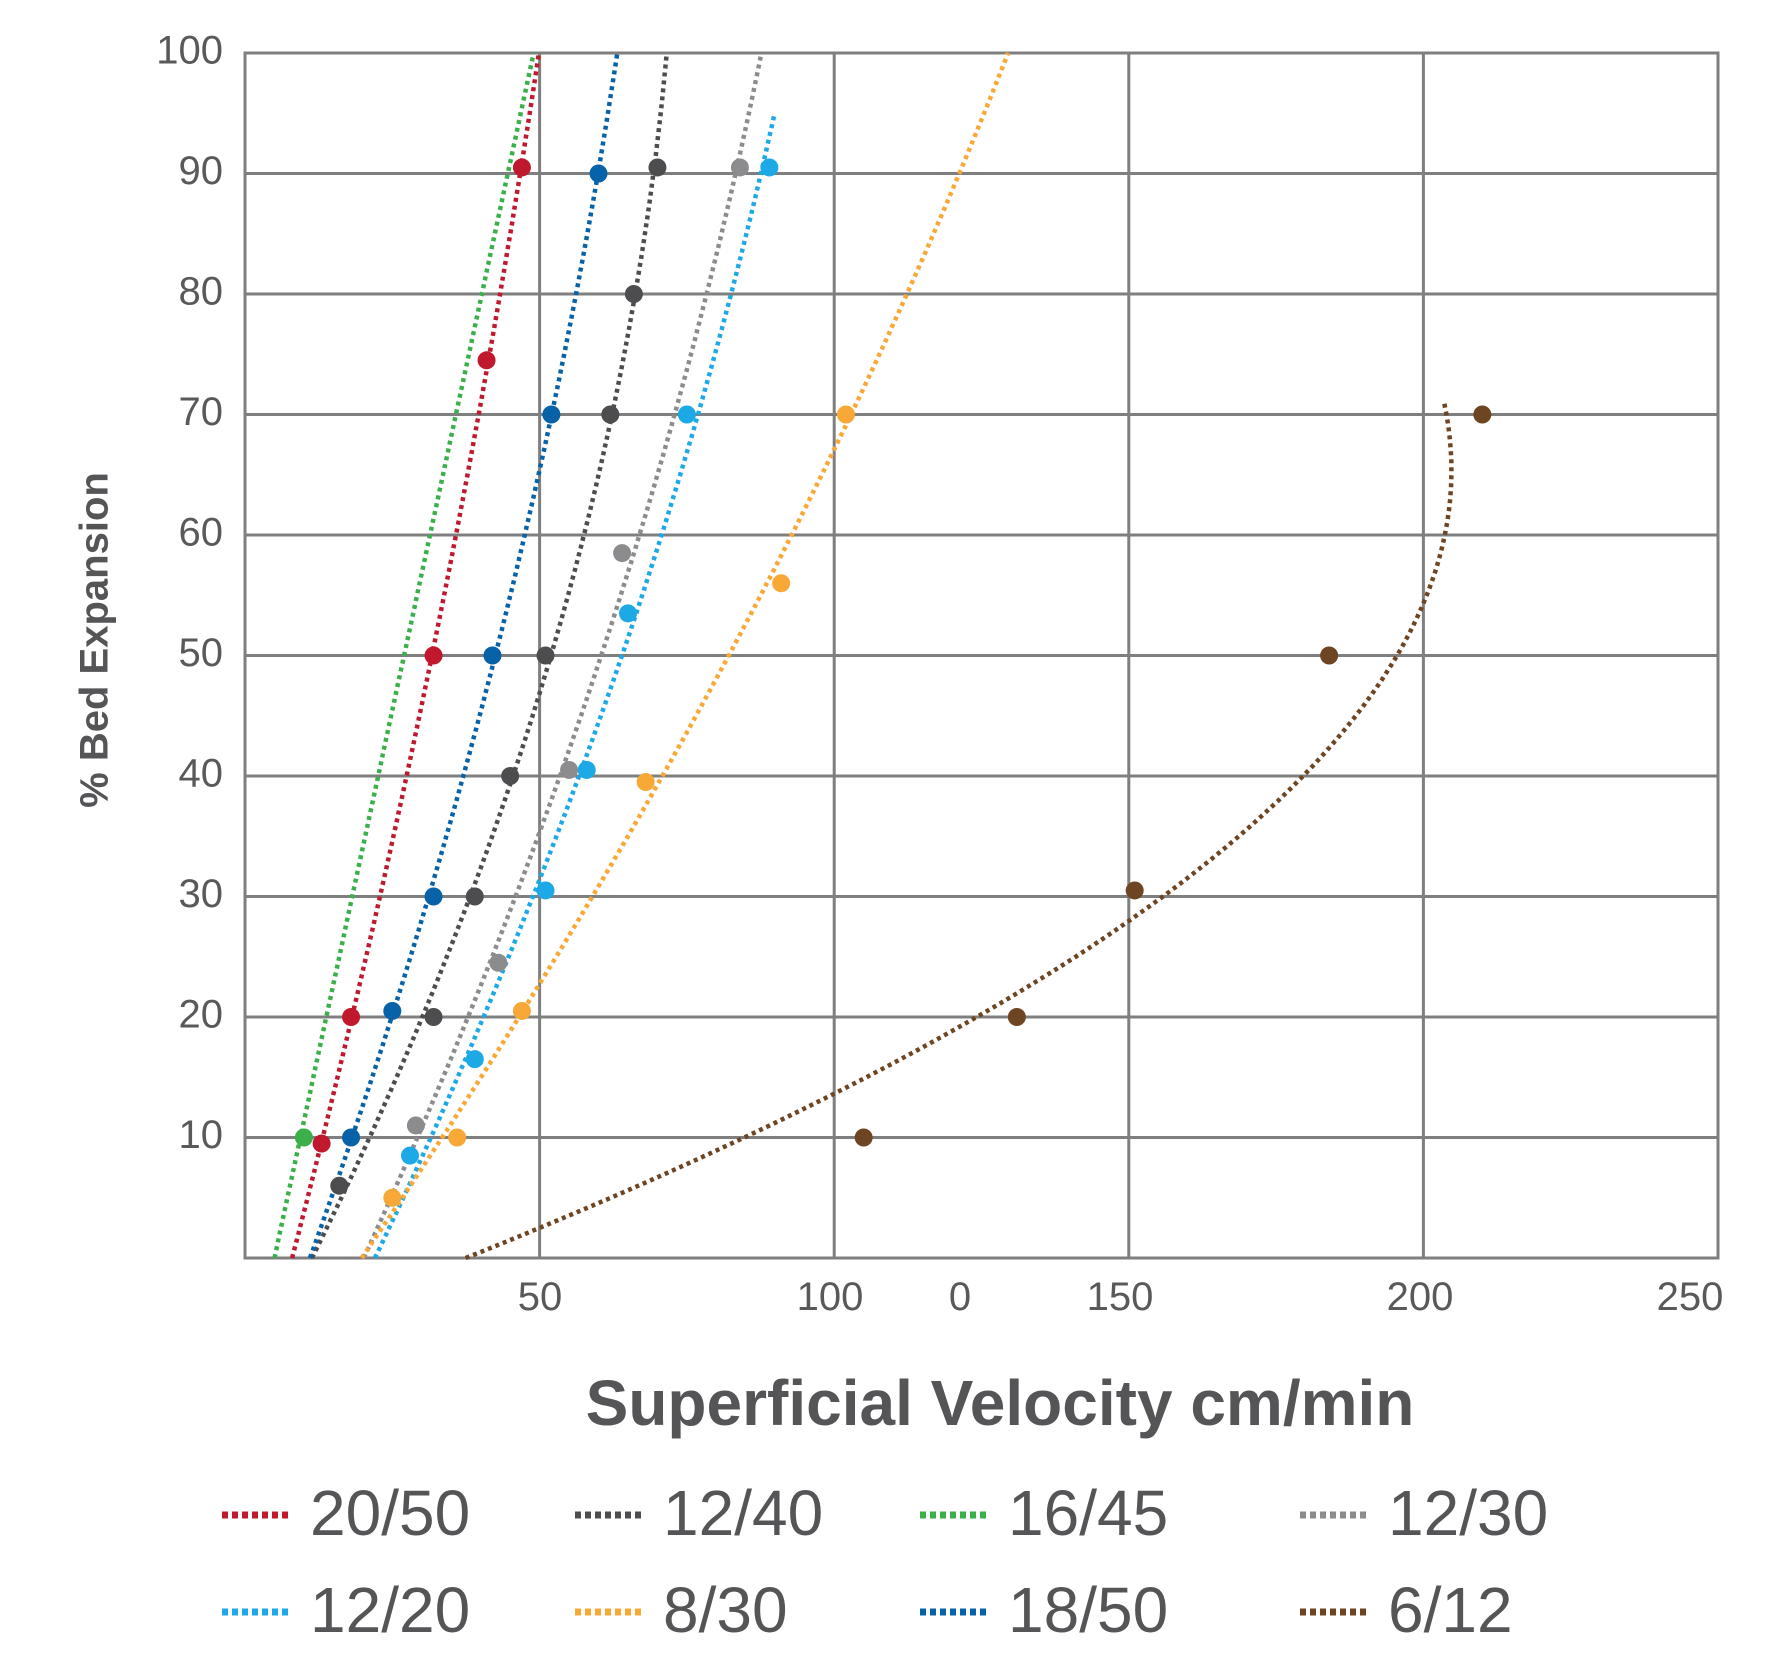 Image resolution: width=1780 pixels, height=1665 pixels. Describe the element at coordinates (390, 1513) in the screenshot. I see `legend-label: 20/50` at that location.